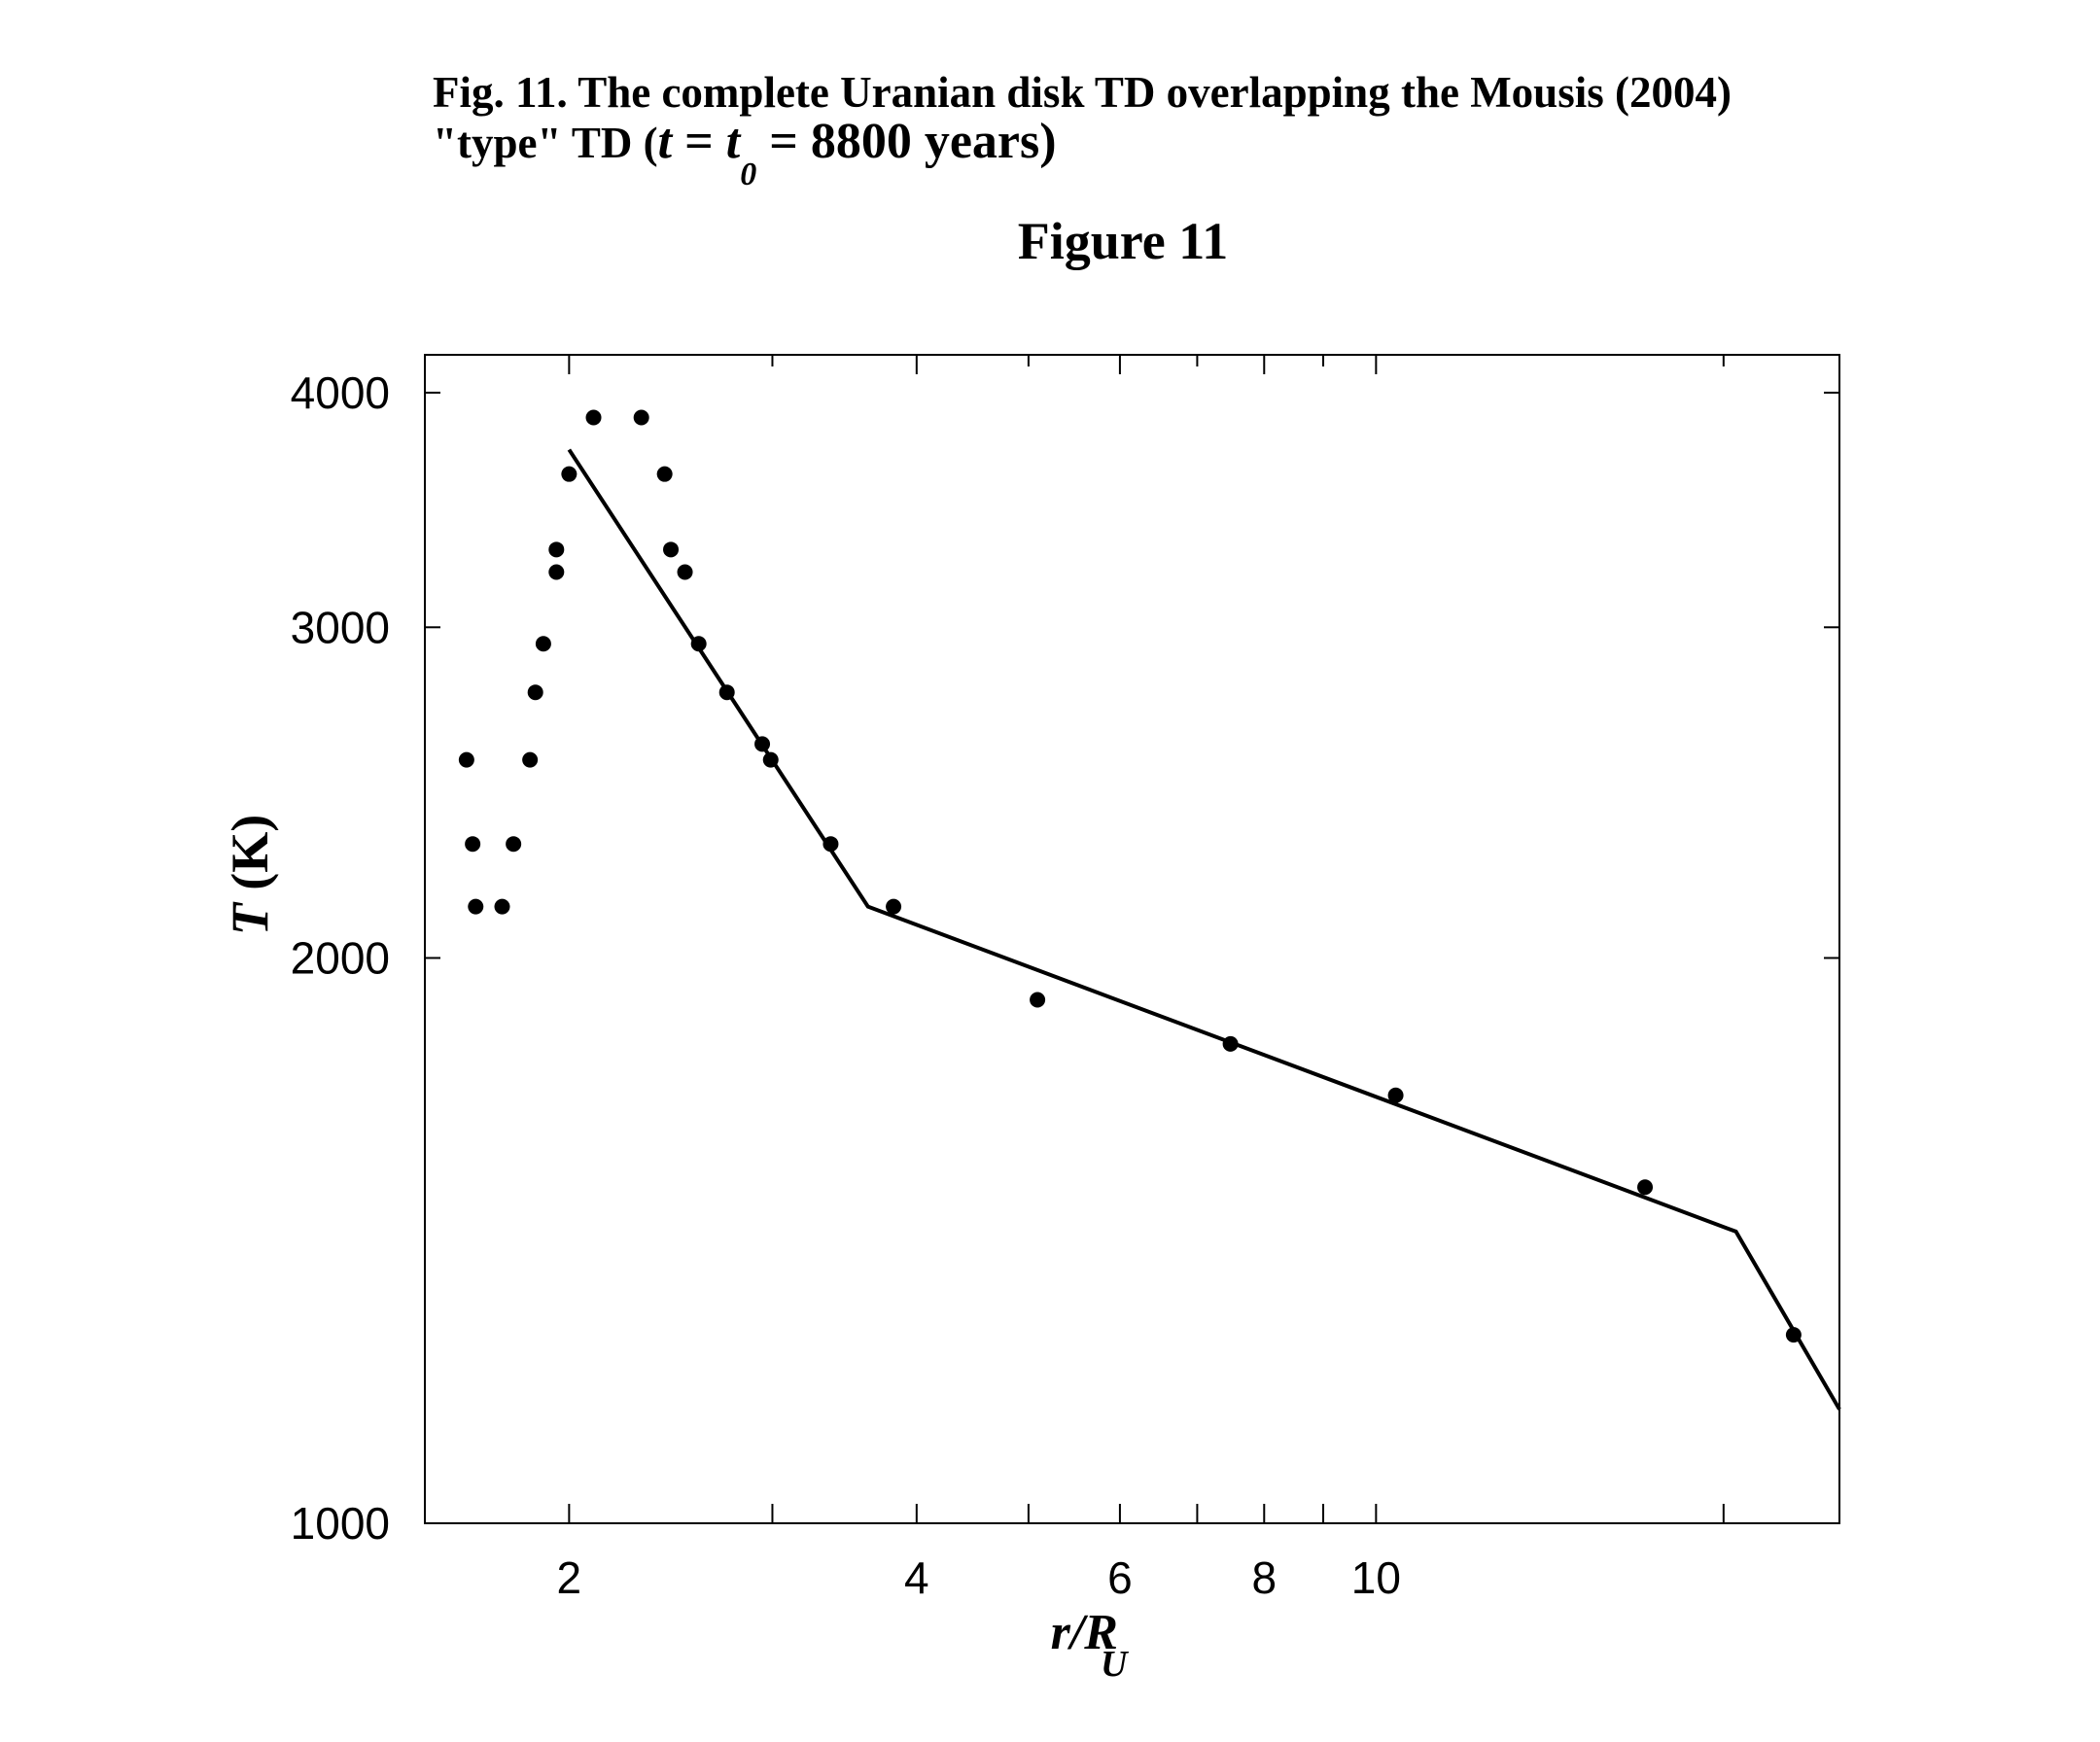 The width and height of the screenshot is (2100, 1742). Describe the element at coordinates (340, 392) in the screenshot. I see `y-tick-label: 4000` at that location.